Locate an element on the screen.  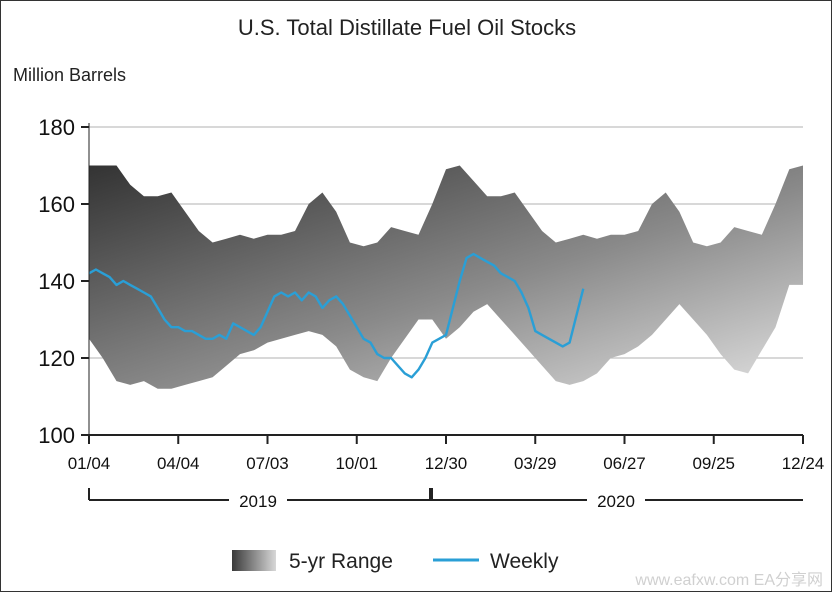
watermark: www.eafxw.com EA分享网 is located at coordinates (728, 580).